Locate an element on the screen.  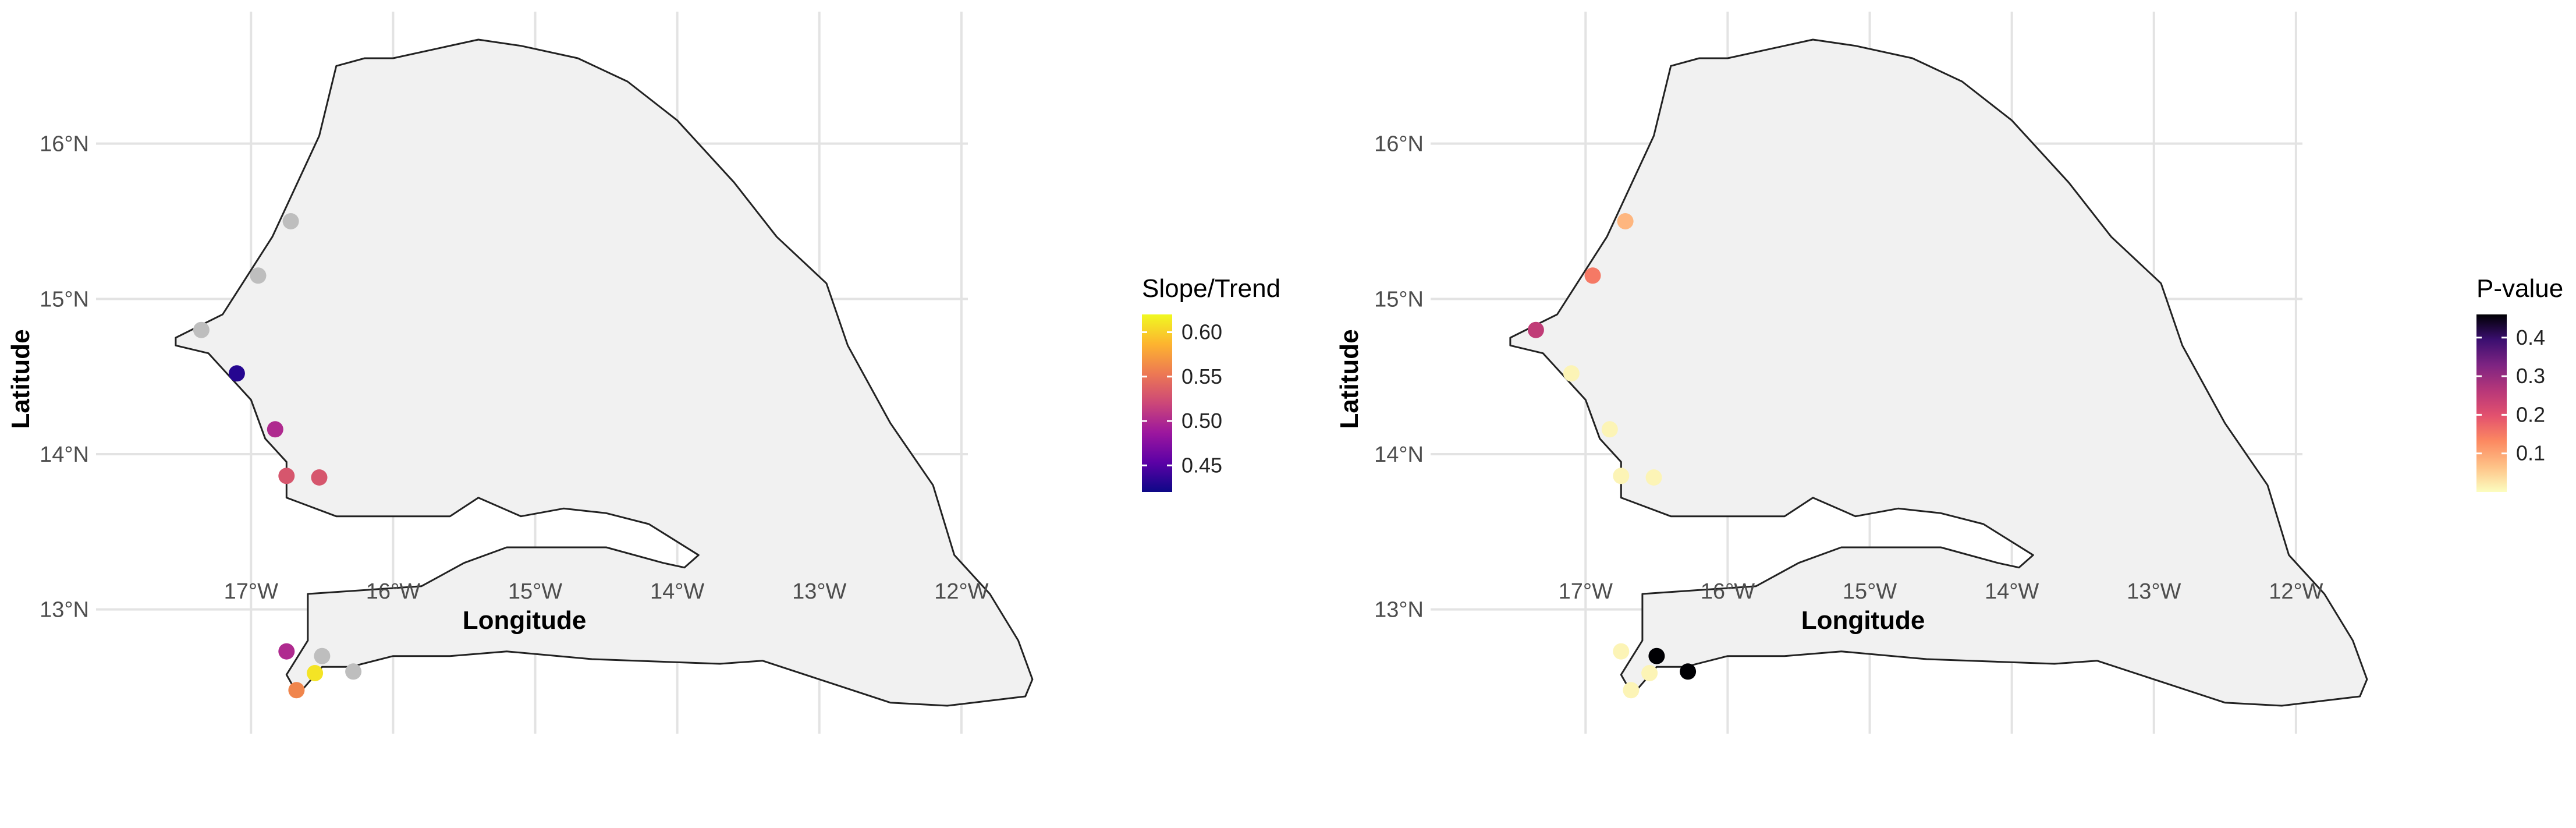
colorbar-tick-label: 0.55 is located at coordinates (1201, 376).